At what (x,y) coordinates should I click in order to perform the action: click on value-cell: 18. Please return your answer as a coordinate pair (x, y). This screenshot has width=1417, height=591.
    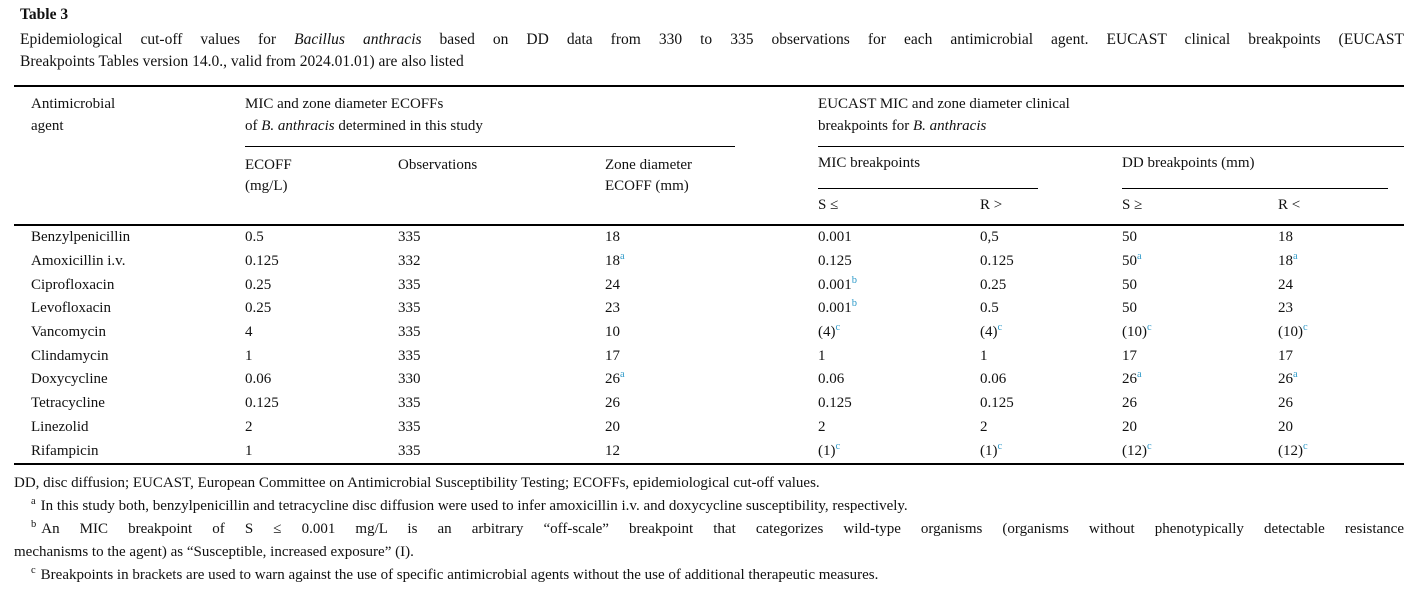
    Looking at the image, I should click on (1286, 237).